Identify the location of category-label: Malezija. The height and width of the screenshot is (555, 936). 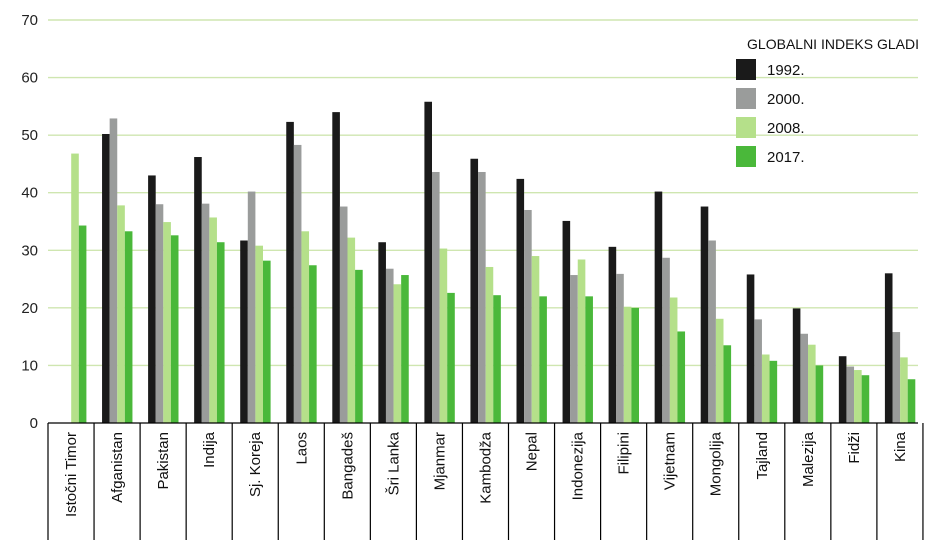
(808, 459).